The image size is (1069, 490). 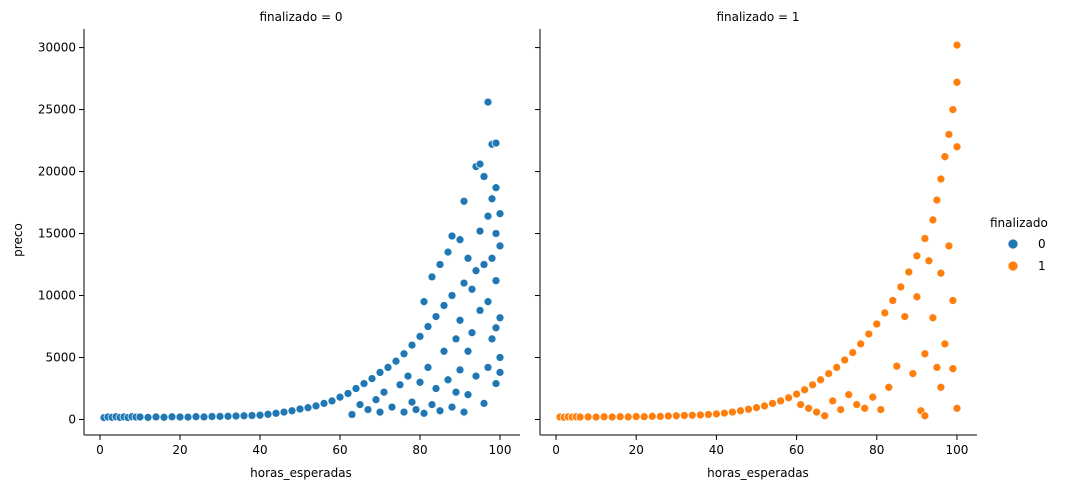 What do you see at coordinates (57, 234) in the screenshot?
I see `y-tick-label: 15000` at bounding box center [57, 234].